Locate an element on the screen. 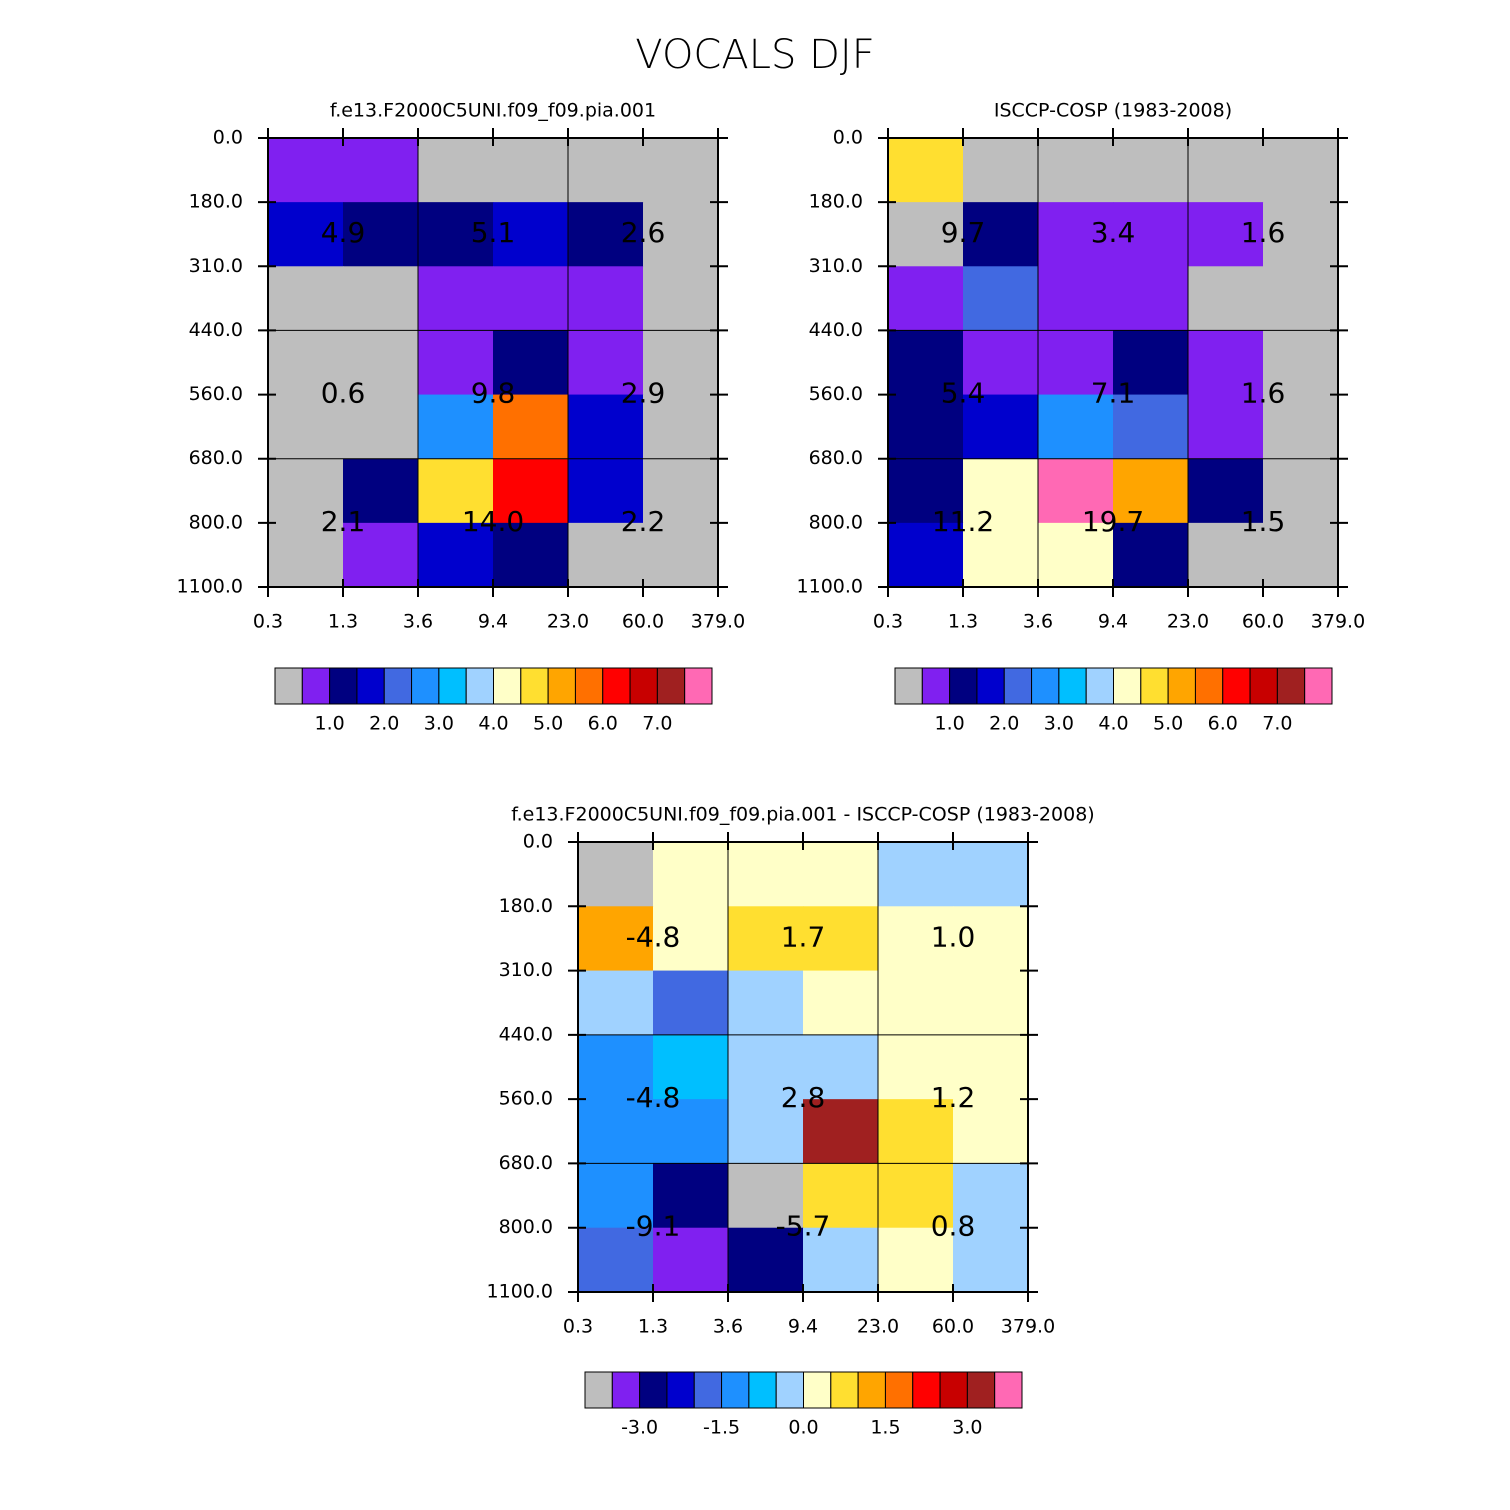 This screenshot has width=1510, height=1510. cell-label: 1.0 is located at coordinates (953, 936).